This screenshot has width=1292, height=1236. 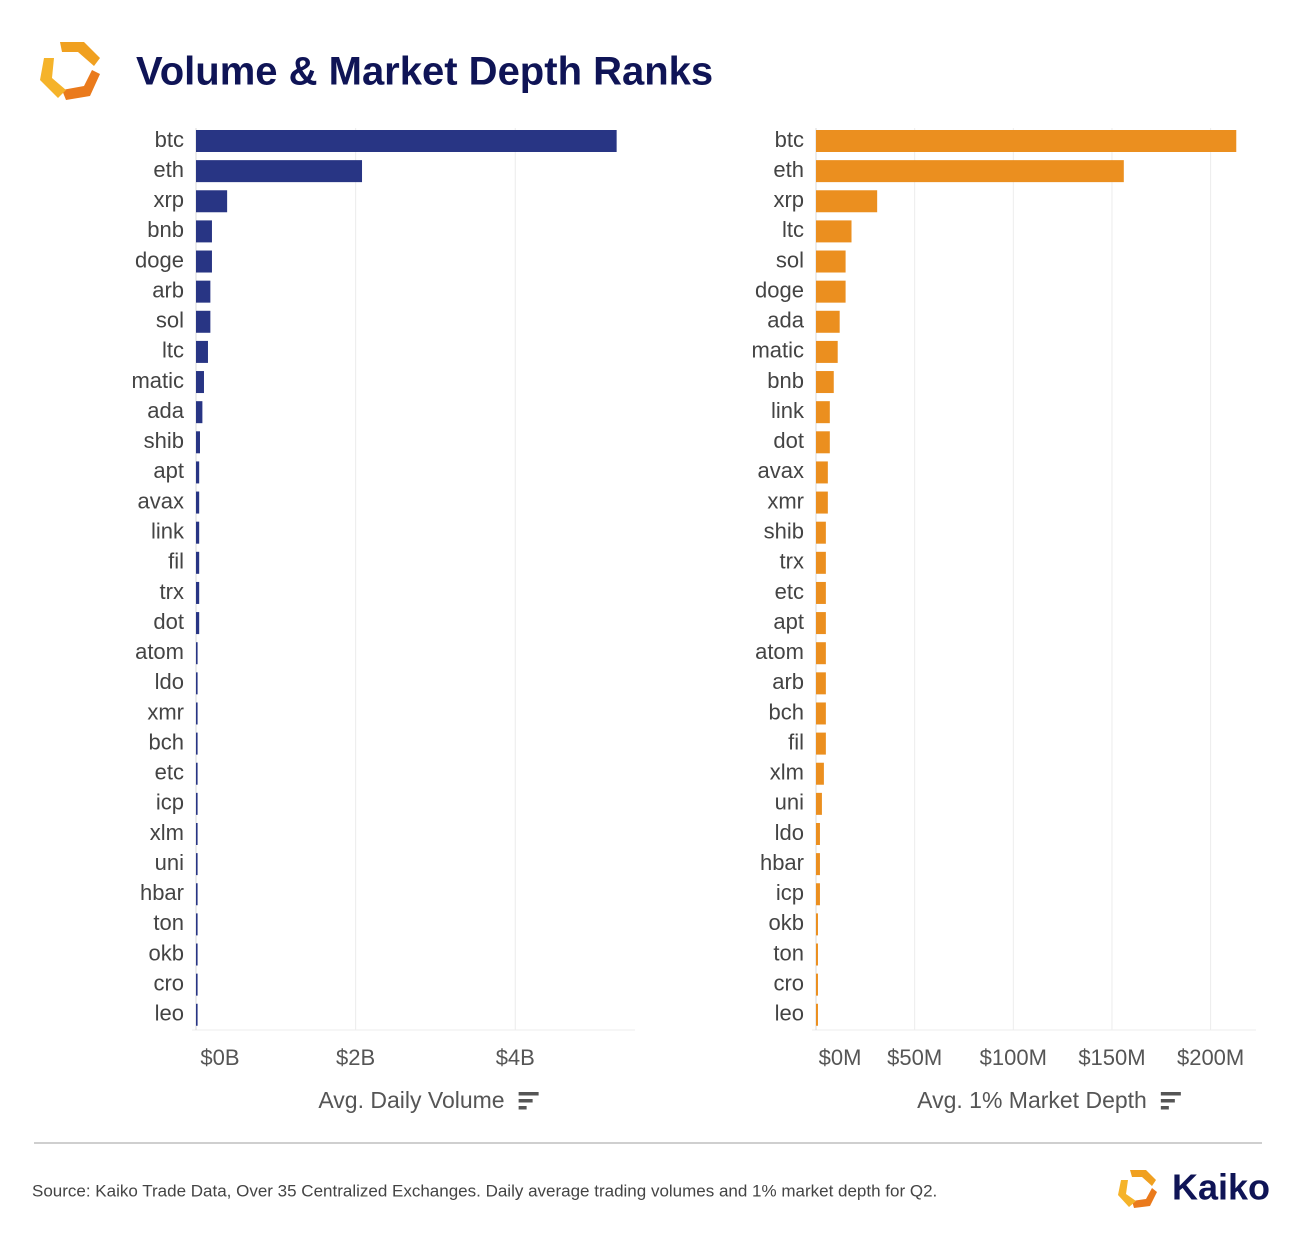 I want to click on y-tick-label: bch, so click(x=166, y=741).